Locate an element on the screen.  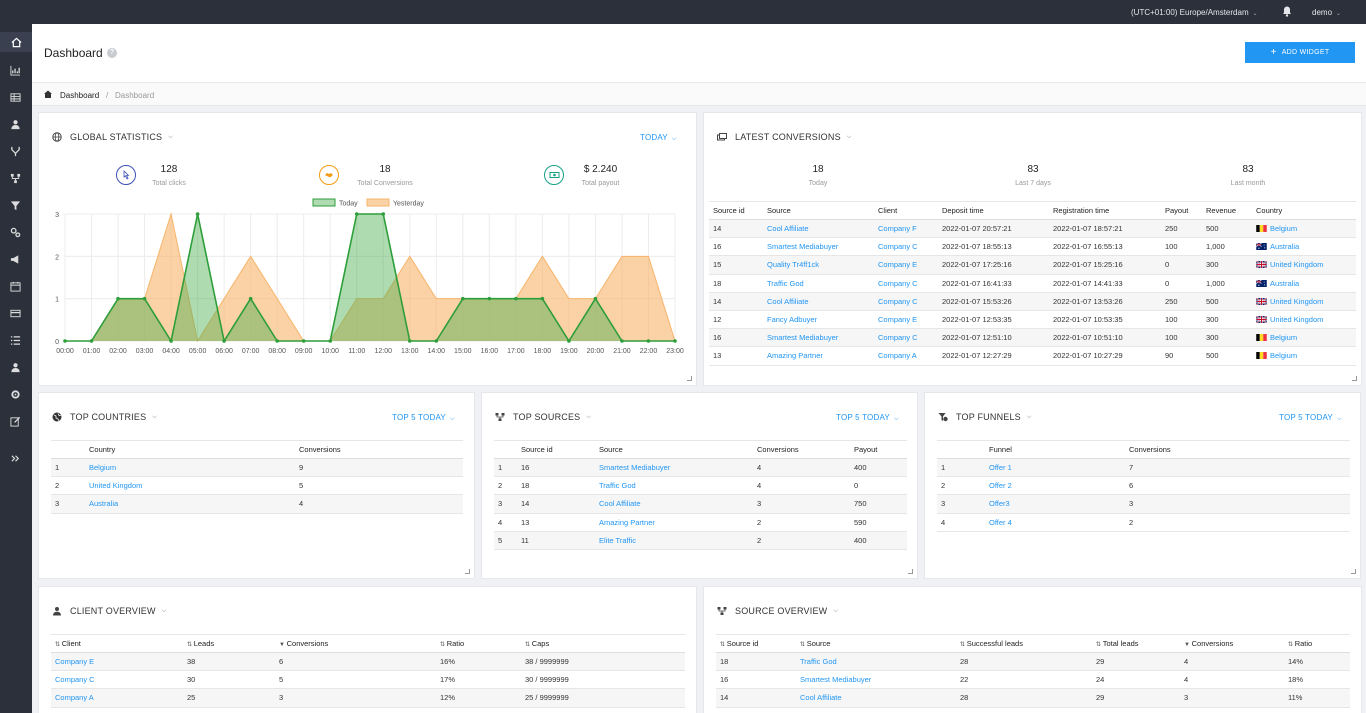
sidebar-item-funnels is located at coordinates (15, 205).